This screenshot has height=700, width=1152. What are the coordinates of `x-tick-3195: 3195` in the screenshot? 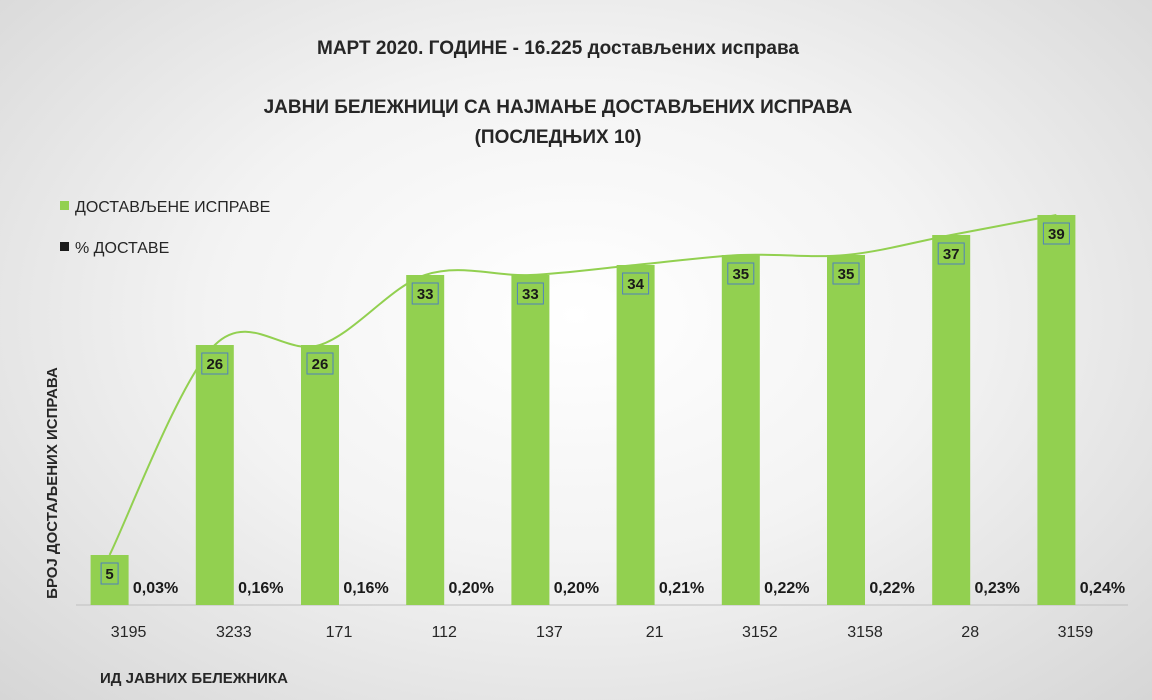 It's located at (129, 632).